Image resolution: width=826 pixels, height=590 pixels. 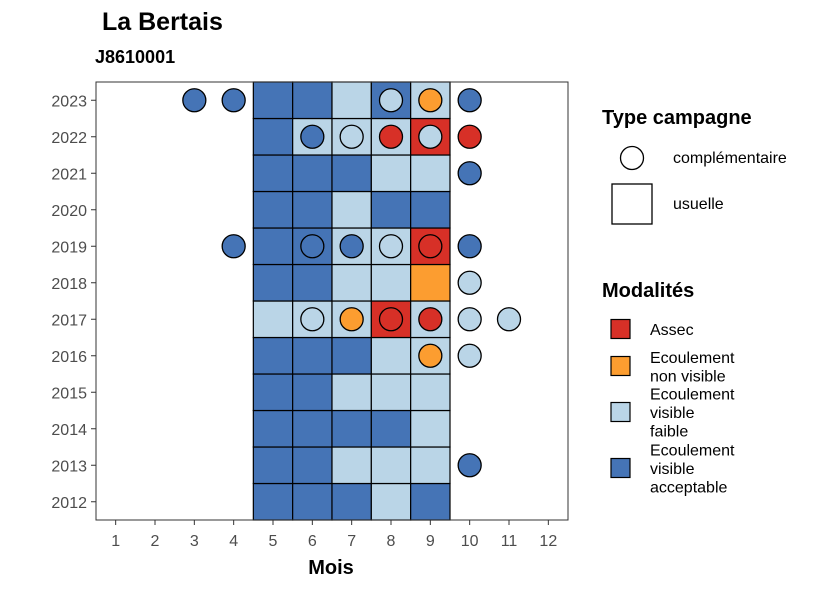 What do you see at coordinates (69, 247) in the screenshot?
I see `y-tick-label-2019: 2019` at bounding box center [69, 247].